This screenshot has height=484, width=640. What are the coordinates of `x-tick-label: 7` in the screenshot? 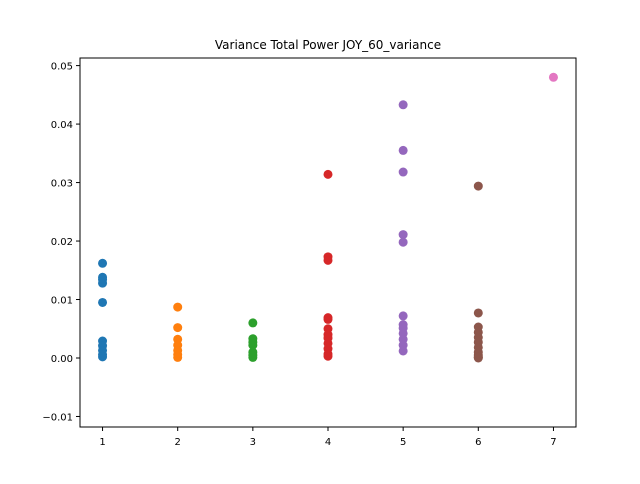 It's located at (553, 442).